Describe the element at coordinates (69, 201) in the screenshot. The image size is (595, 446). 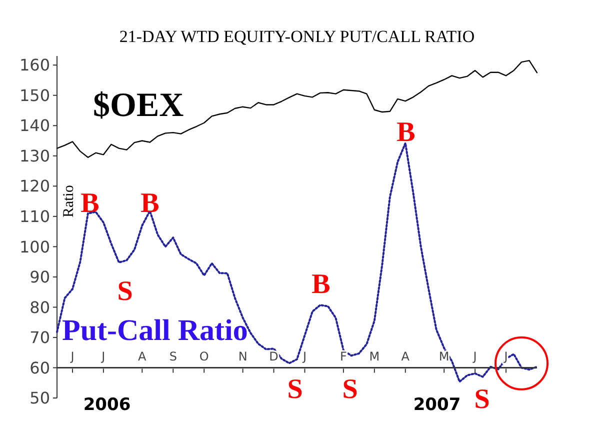
I see `y-axis-title: Ratio` at that location.